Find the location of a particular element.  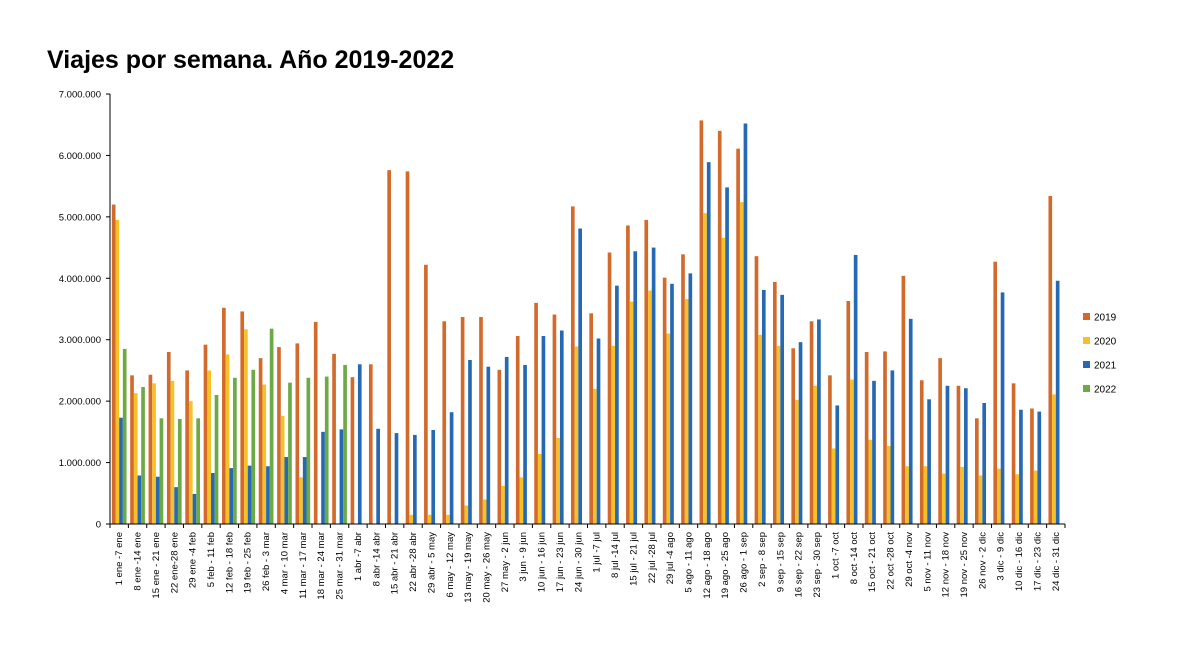

x-tick-label: 15 jul - 21 jul is located at coordinates (633, 559).